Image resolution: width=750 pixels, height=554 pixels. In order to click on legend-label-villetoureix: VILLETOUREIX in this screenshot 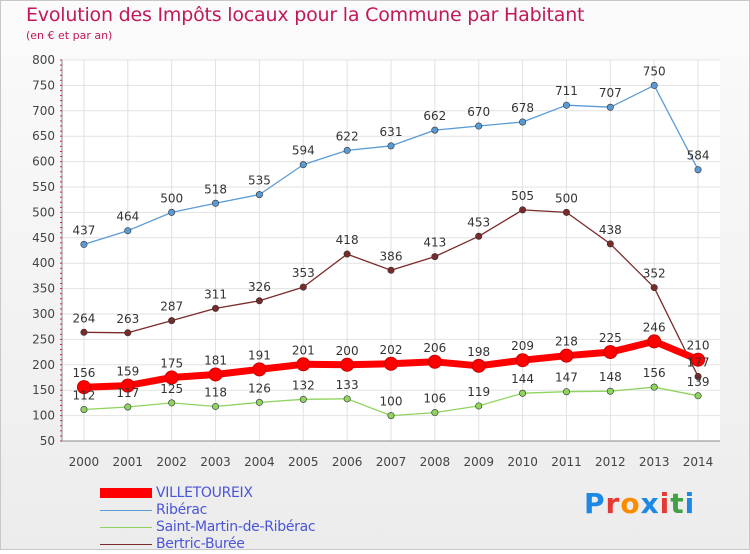, I will do `click(204, 493)`.